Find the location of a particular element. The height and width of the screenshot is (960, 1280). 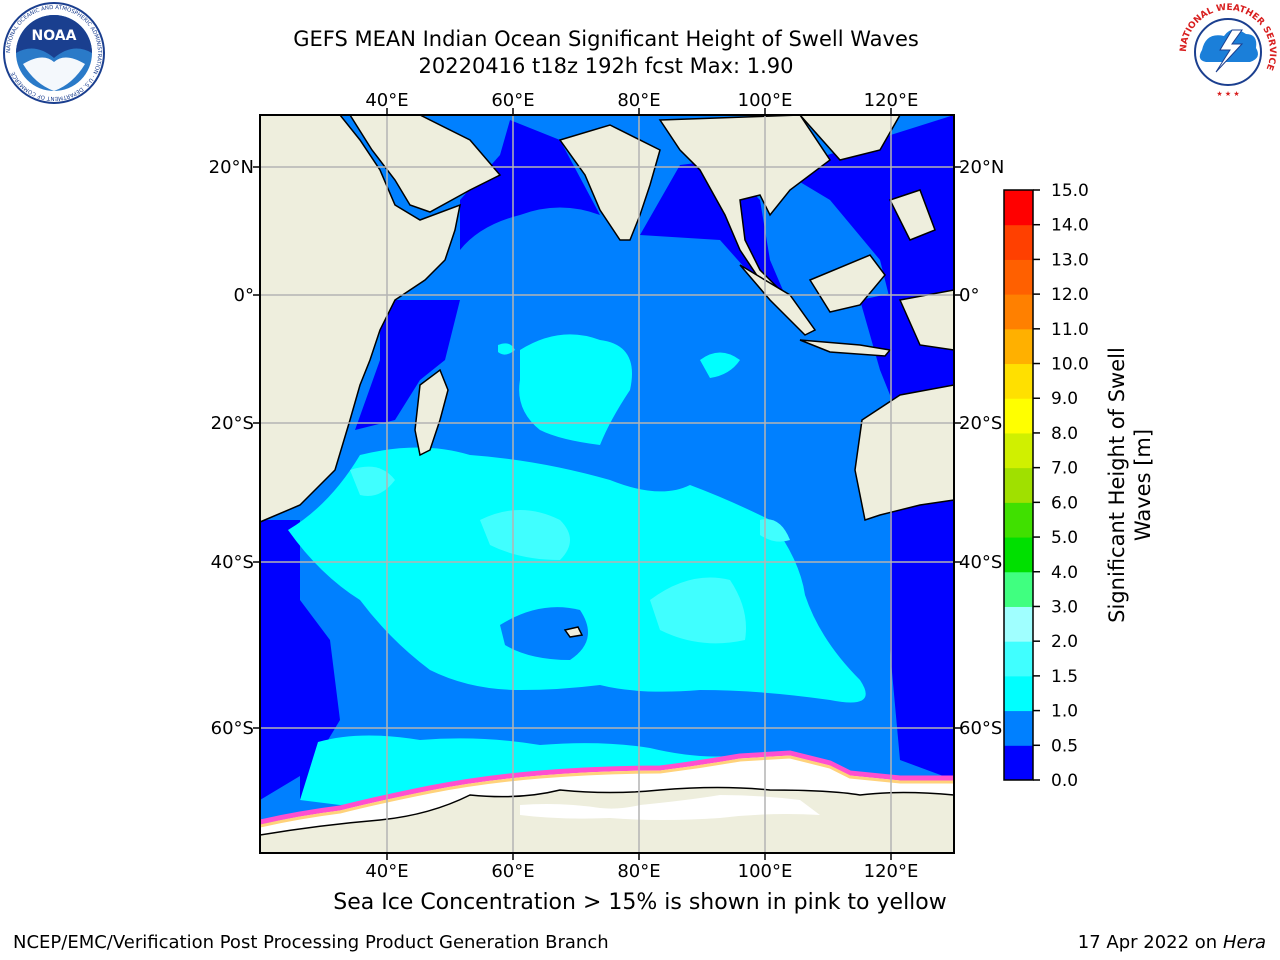

colorbar-tick-label: 11.0 is located at coordinates (1070, 330).